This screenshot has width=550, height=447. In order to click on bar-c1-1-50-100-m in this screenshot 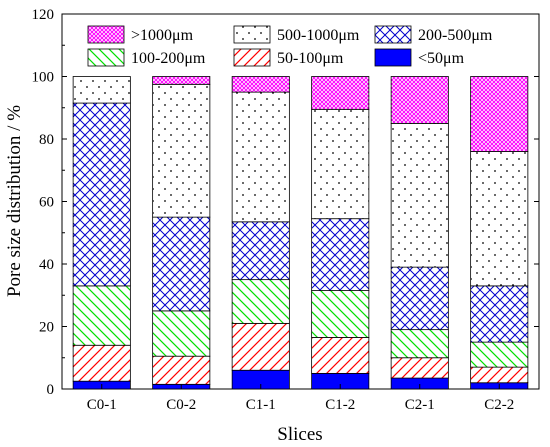, I will do `click(260, 346)`.